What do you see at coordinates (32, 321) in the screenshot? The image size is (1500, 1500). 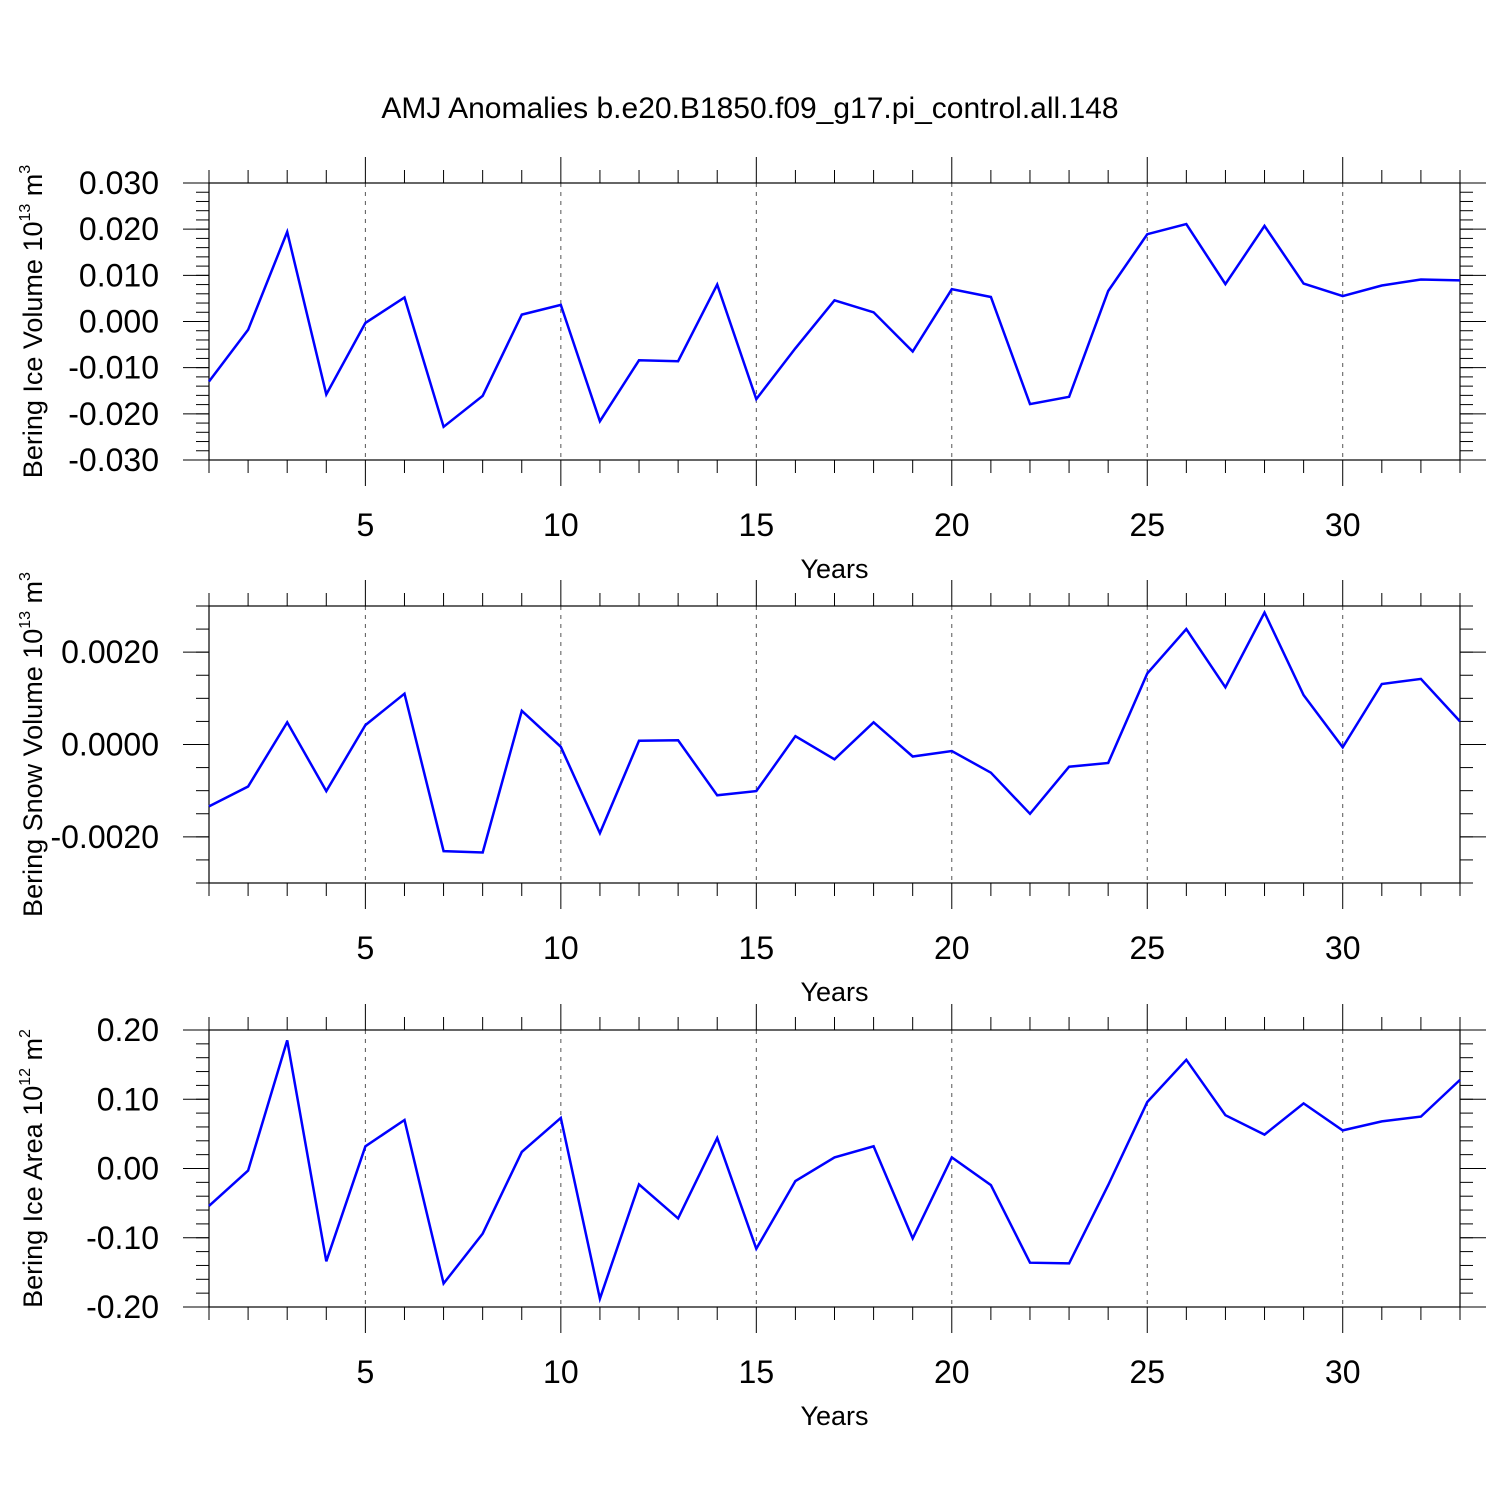 I see `y-axis-label: Bering Ice Volume 1013 m3` at bounding box center [32, 321].